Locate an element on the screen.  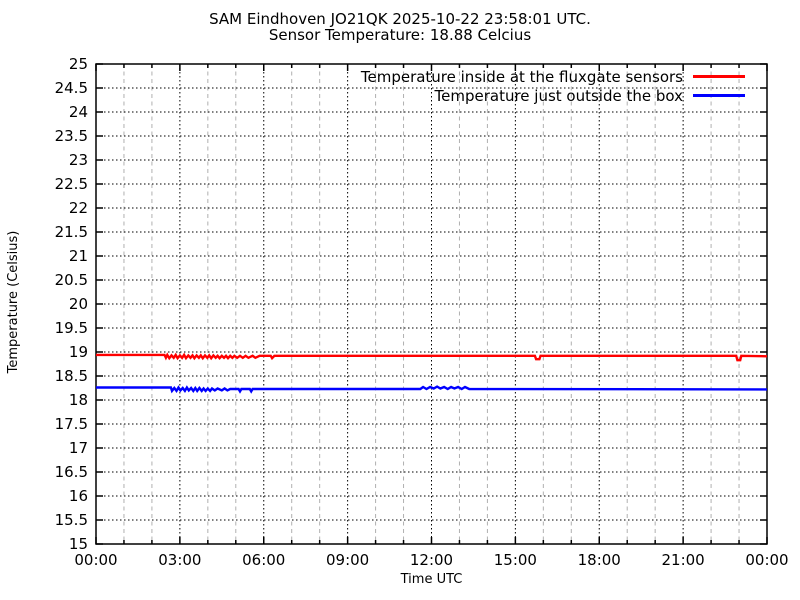
x-tick-label: 09:00 is located at coordinates (347, 560).